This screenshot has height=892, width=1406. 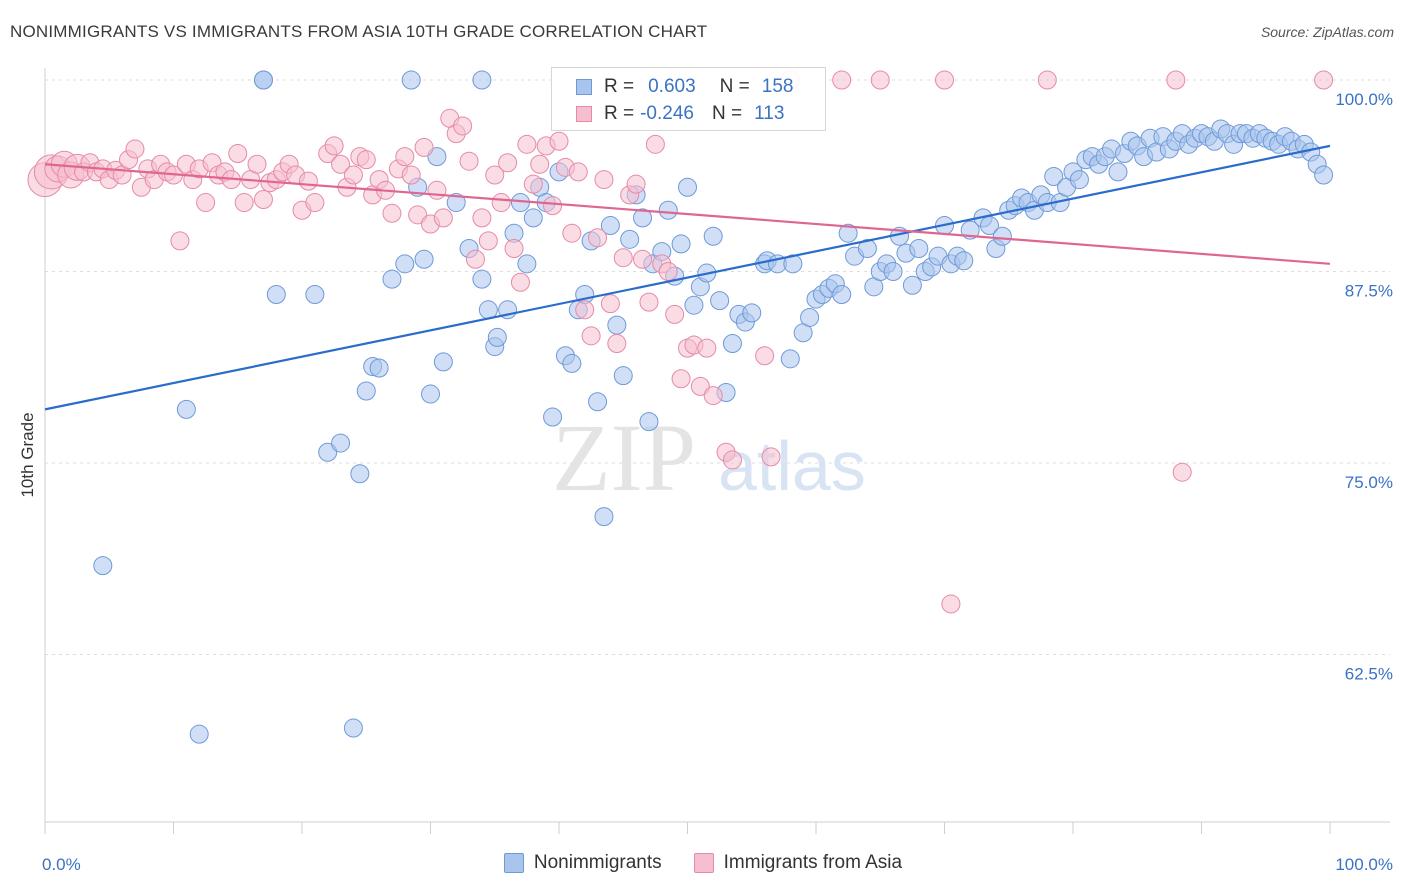 What do you see at coordinates (688, 99) in the screenshot?
I see `stats-legend: R = 0.603 N = 158 R = -0.246 N = 113` at bounding box center [688, 99].